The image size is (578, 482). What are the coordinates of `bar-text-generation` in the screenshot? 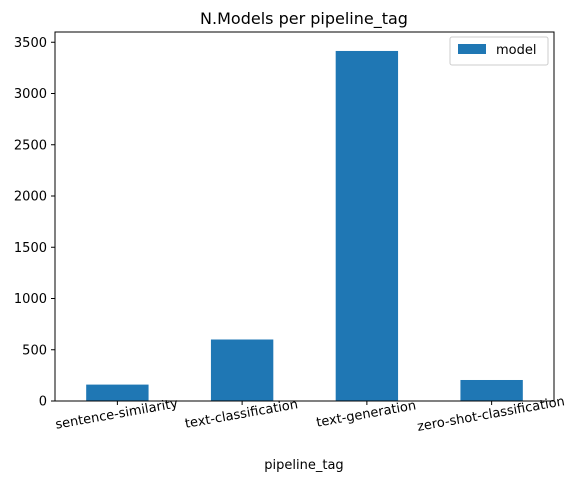 It's located at (367, 226).